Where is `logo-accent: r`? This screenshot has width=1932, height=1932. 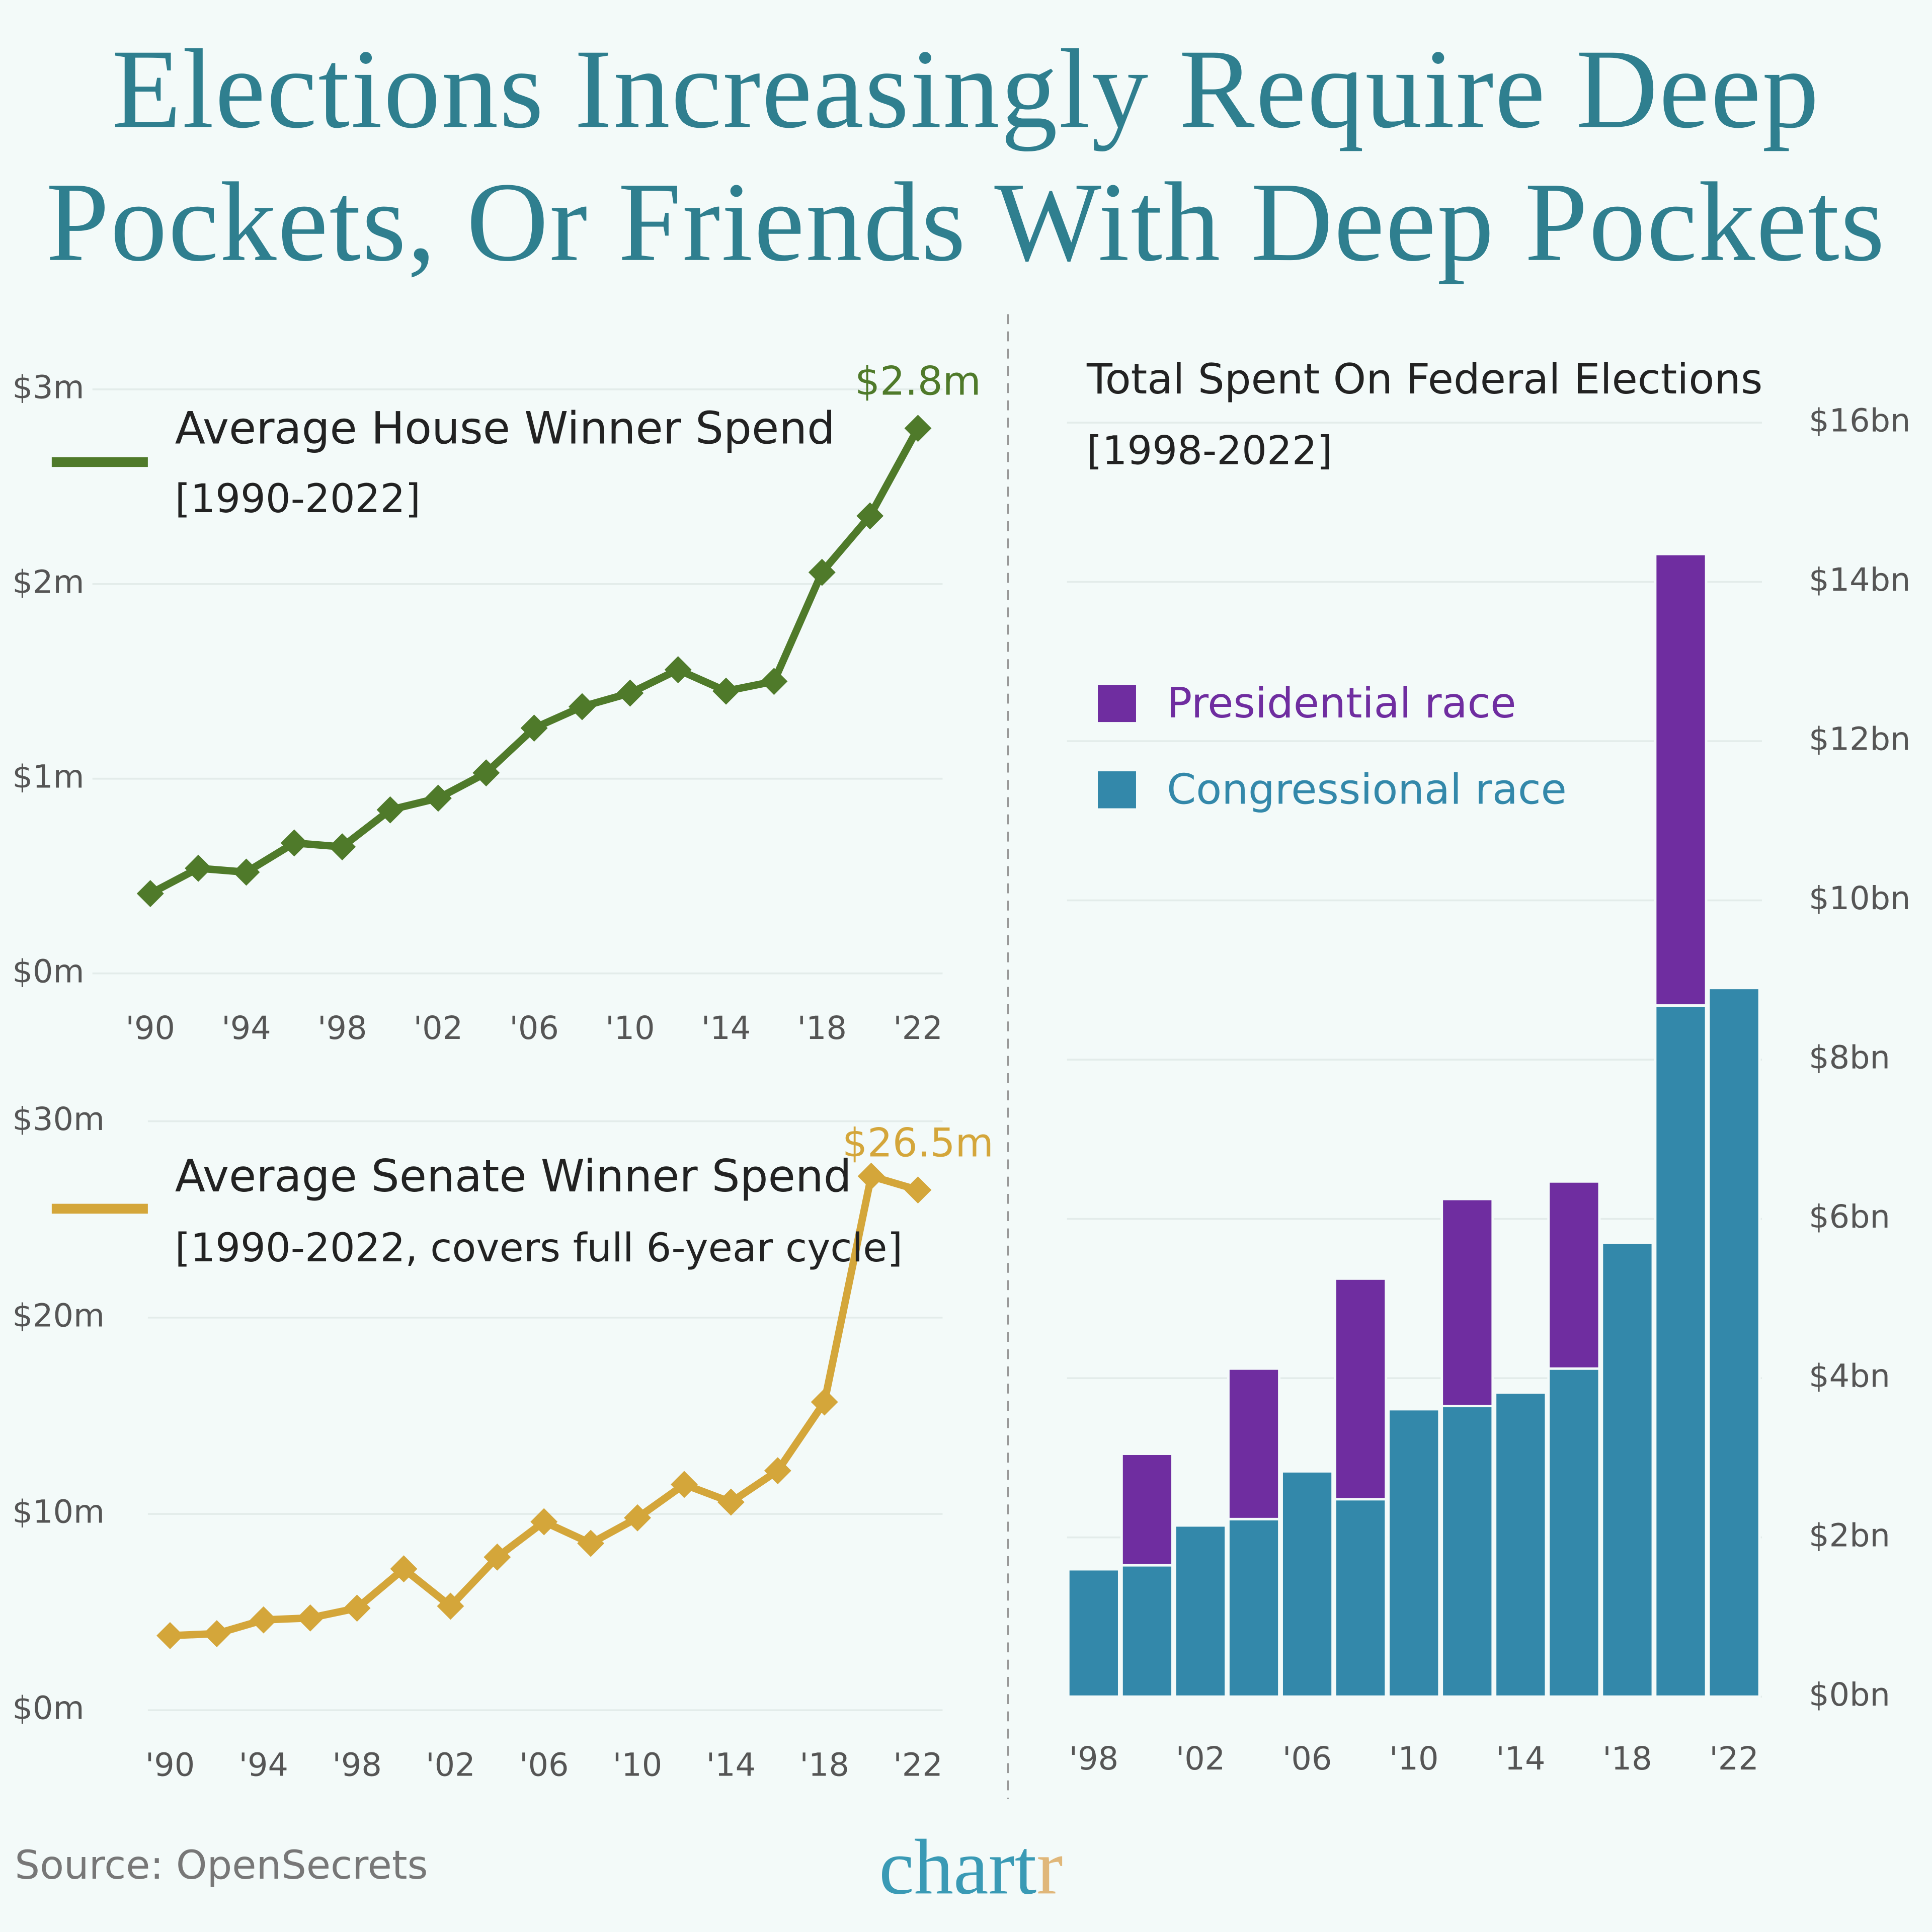
logo-accent: r is located at coordinates (1049, 1866).